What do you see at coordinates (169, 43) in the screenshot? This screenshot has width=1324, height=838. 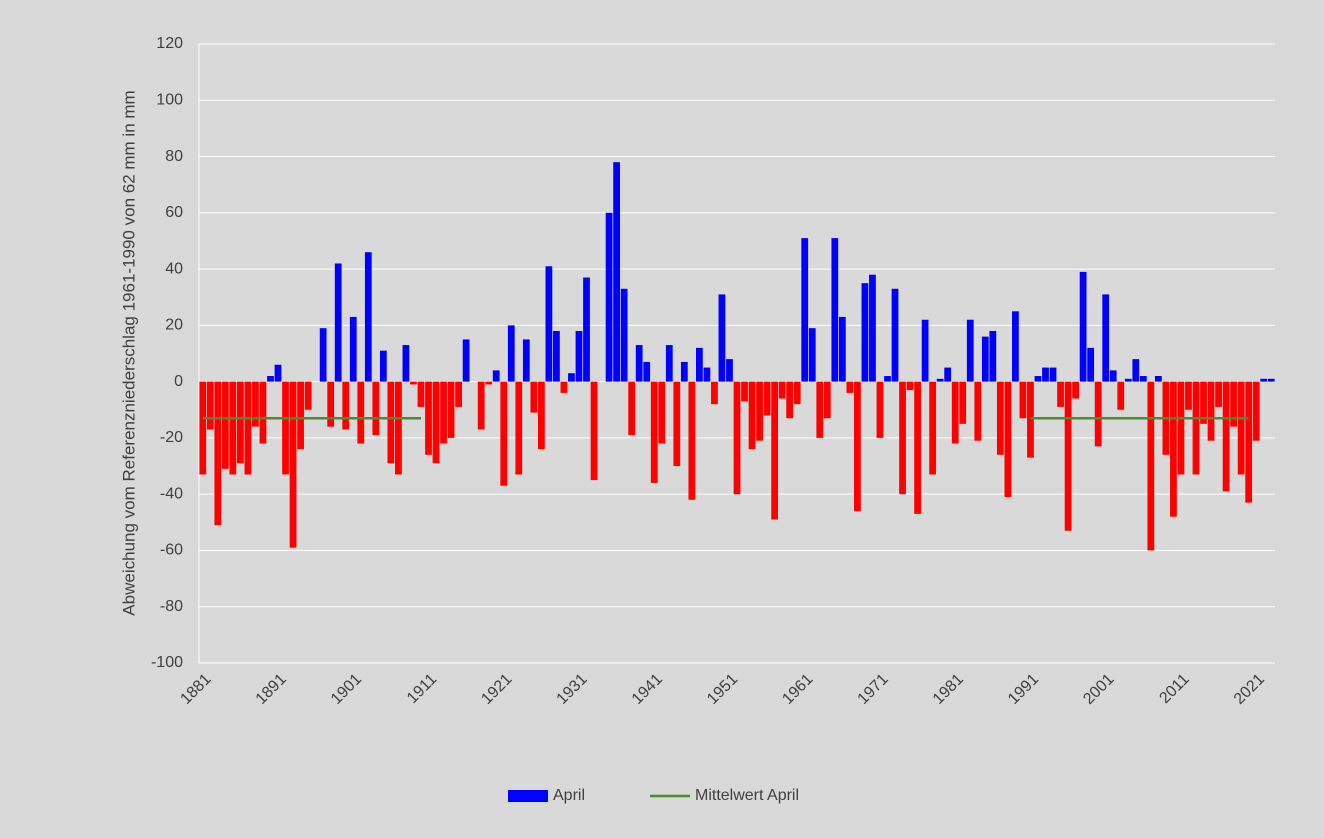 I see `y-tick-label: 120` at bounding box center [169, 43].